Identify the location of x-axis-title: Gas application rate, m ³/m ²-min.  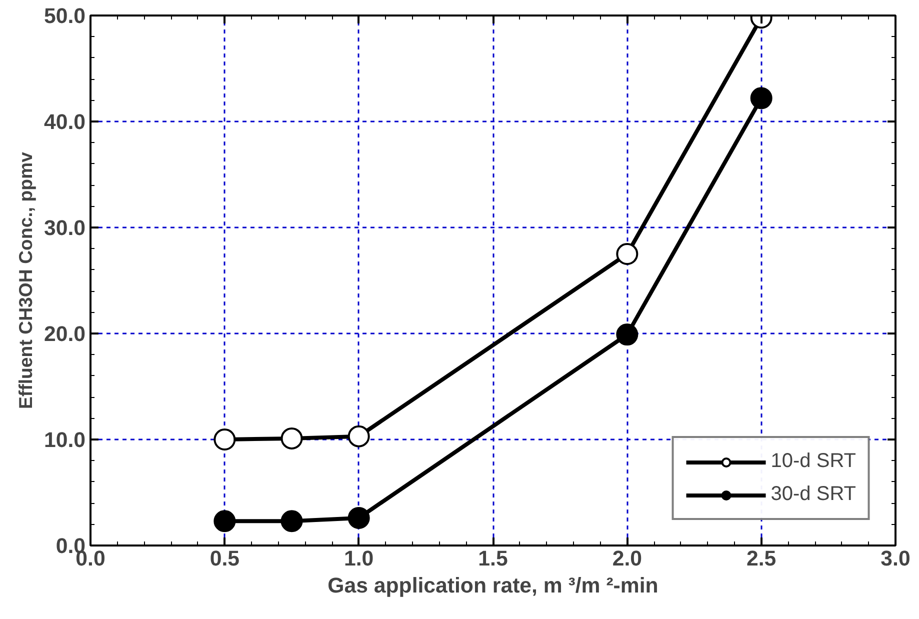
(493, 586).